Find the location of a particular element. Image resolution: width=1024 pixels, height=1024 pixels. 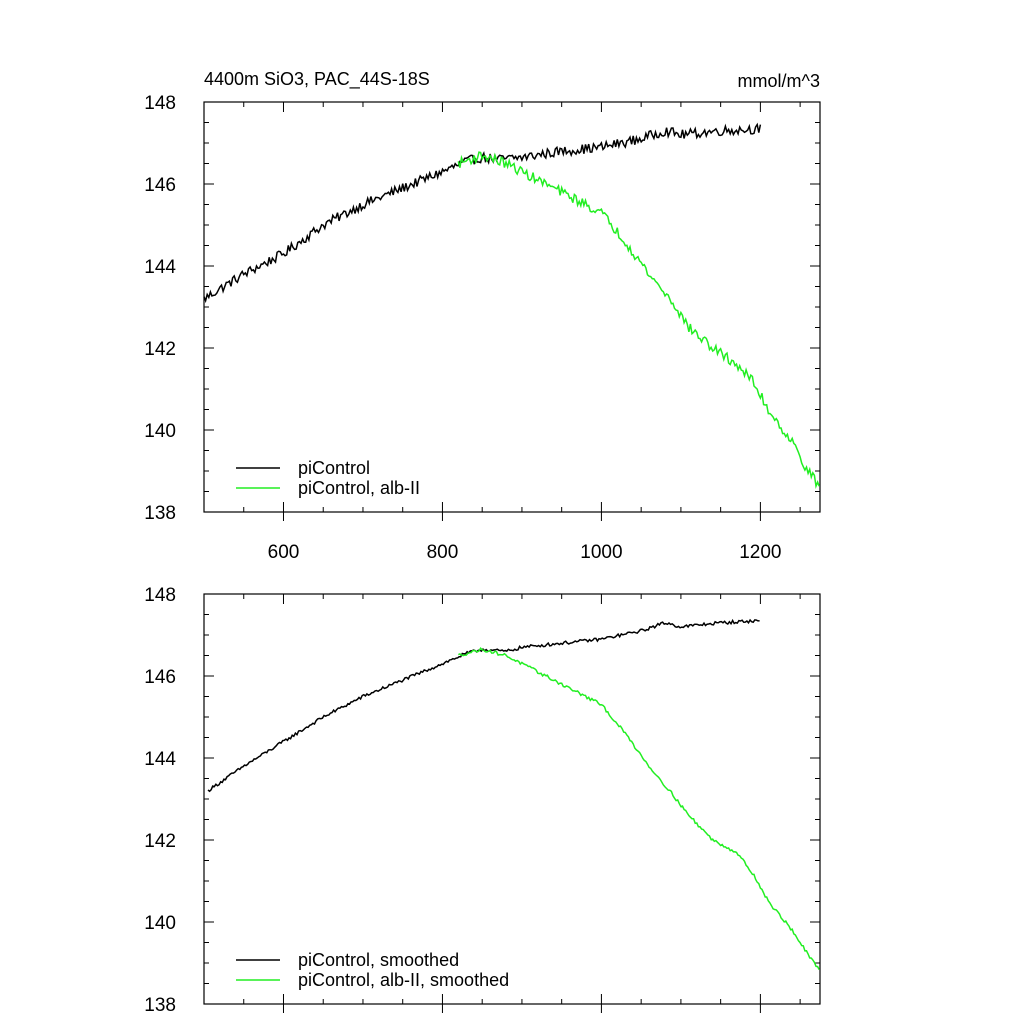

x-tick-label: 1200 is located at coordinates (760, 552).